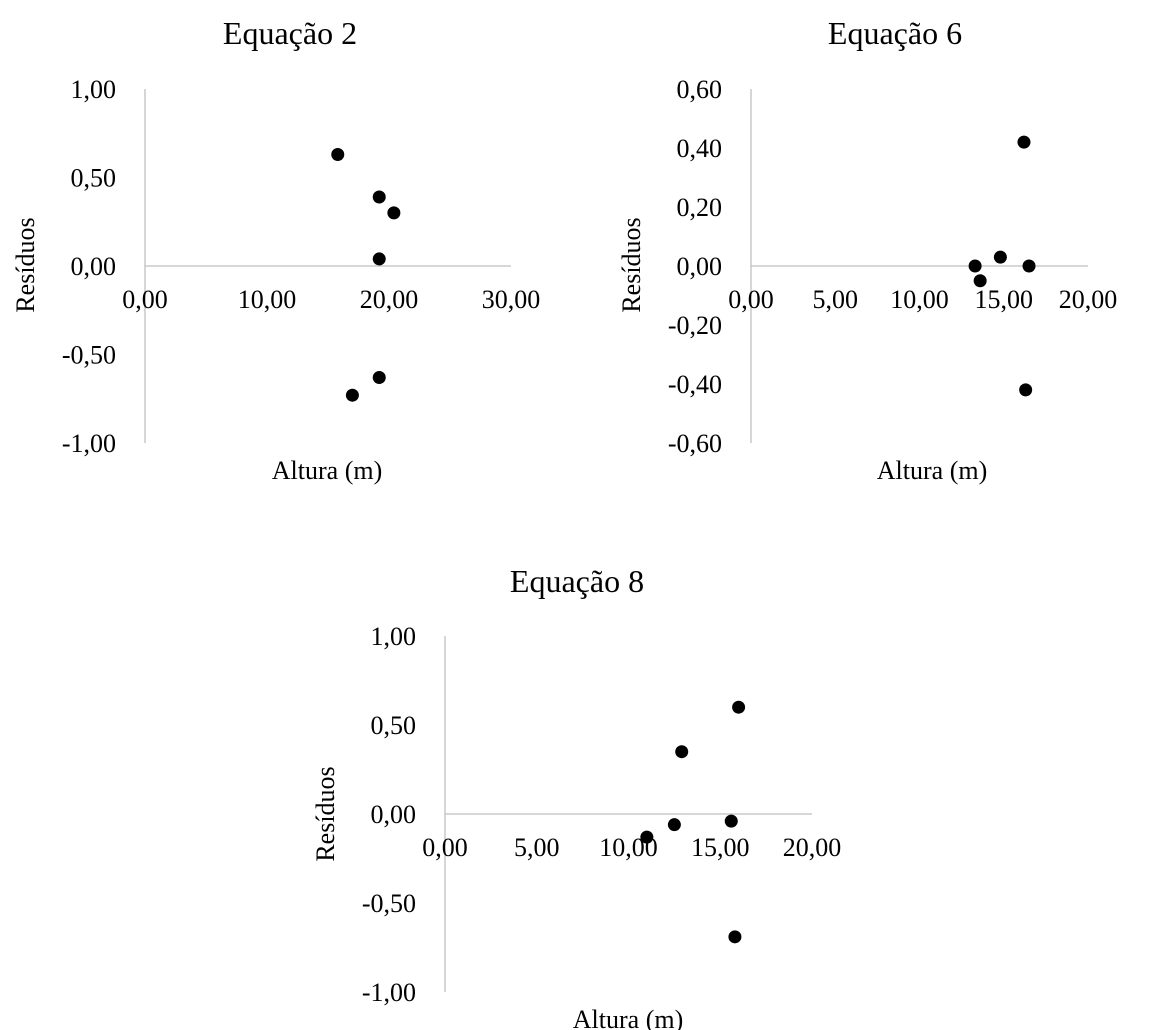 This screenshot has height=1030, width=1156. Describe the element at coordinates (290, 33) in the screenshot. I see `chart-title: Equação 2` at that location.